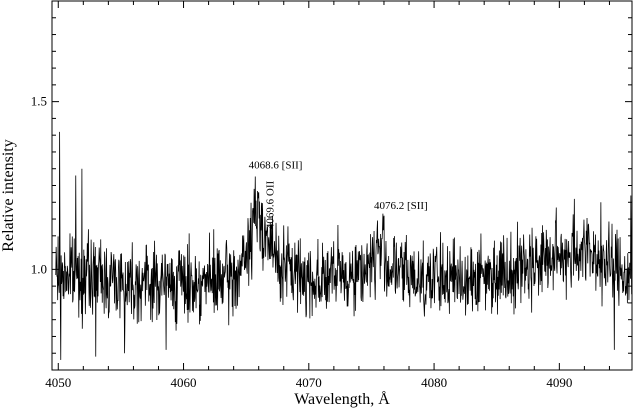 This screenshot has width=634, height=410. I want to click on x-tick-label: 4080, so click(434, 382).